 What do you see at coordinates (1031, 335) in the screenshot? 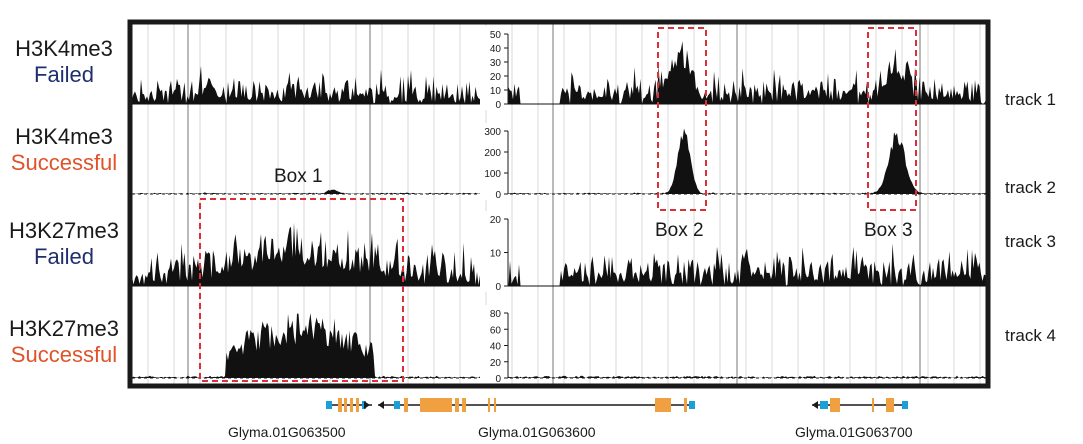
I see `track-4-name: track 4` at bounding box center [1031, 335].